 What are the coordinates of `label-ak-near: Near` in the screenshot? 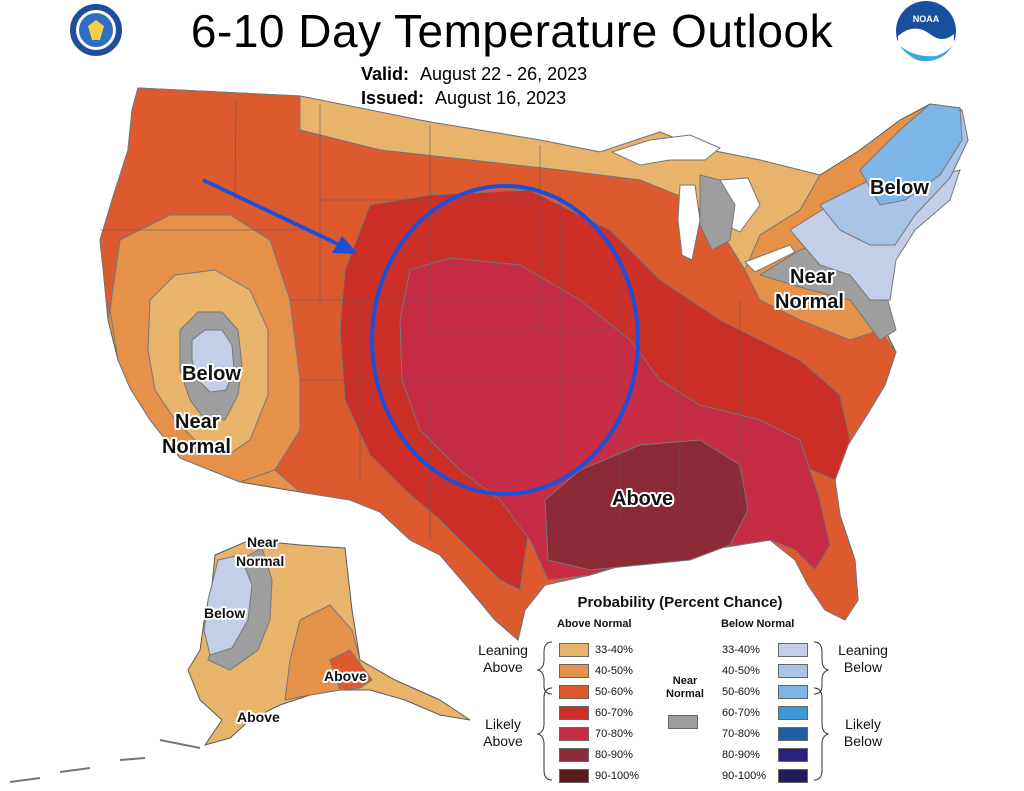 It's located at (263, 542).